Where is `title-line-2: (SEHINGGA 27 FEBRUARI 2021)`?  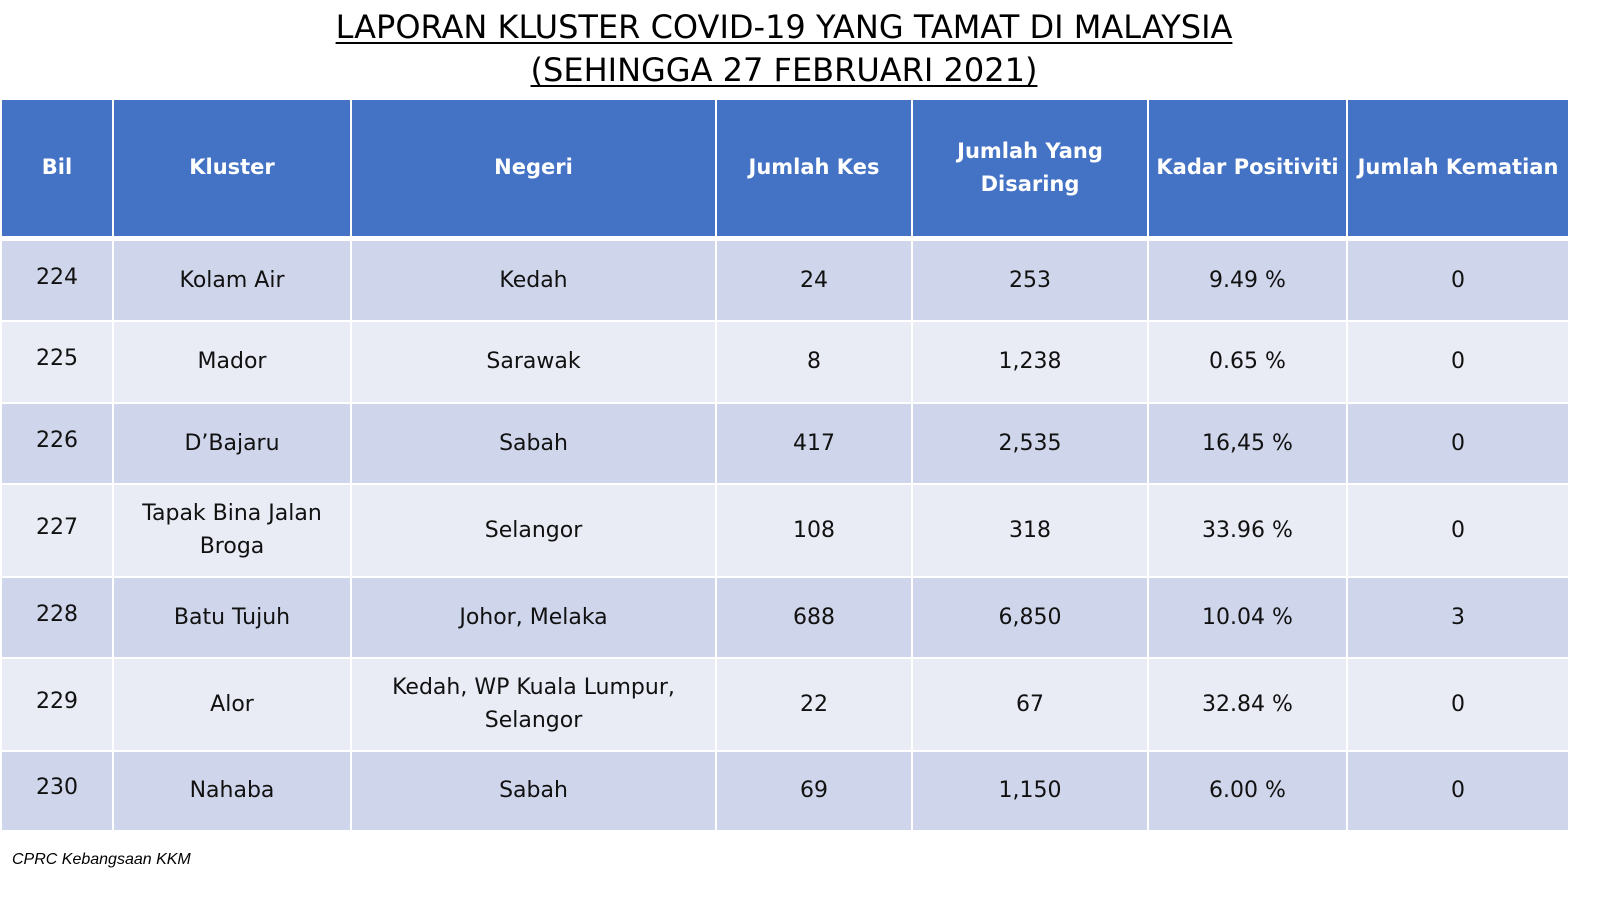
title-line-2: (SEHINGGA 27 FEBRUARI 2021) is located at coordinates (784, 70).